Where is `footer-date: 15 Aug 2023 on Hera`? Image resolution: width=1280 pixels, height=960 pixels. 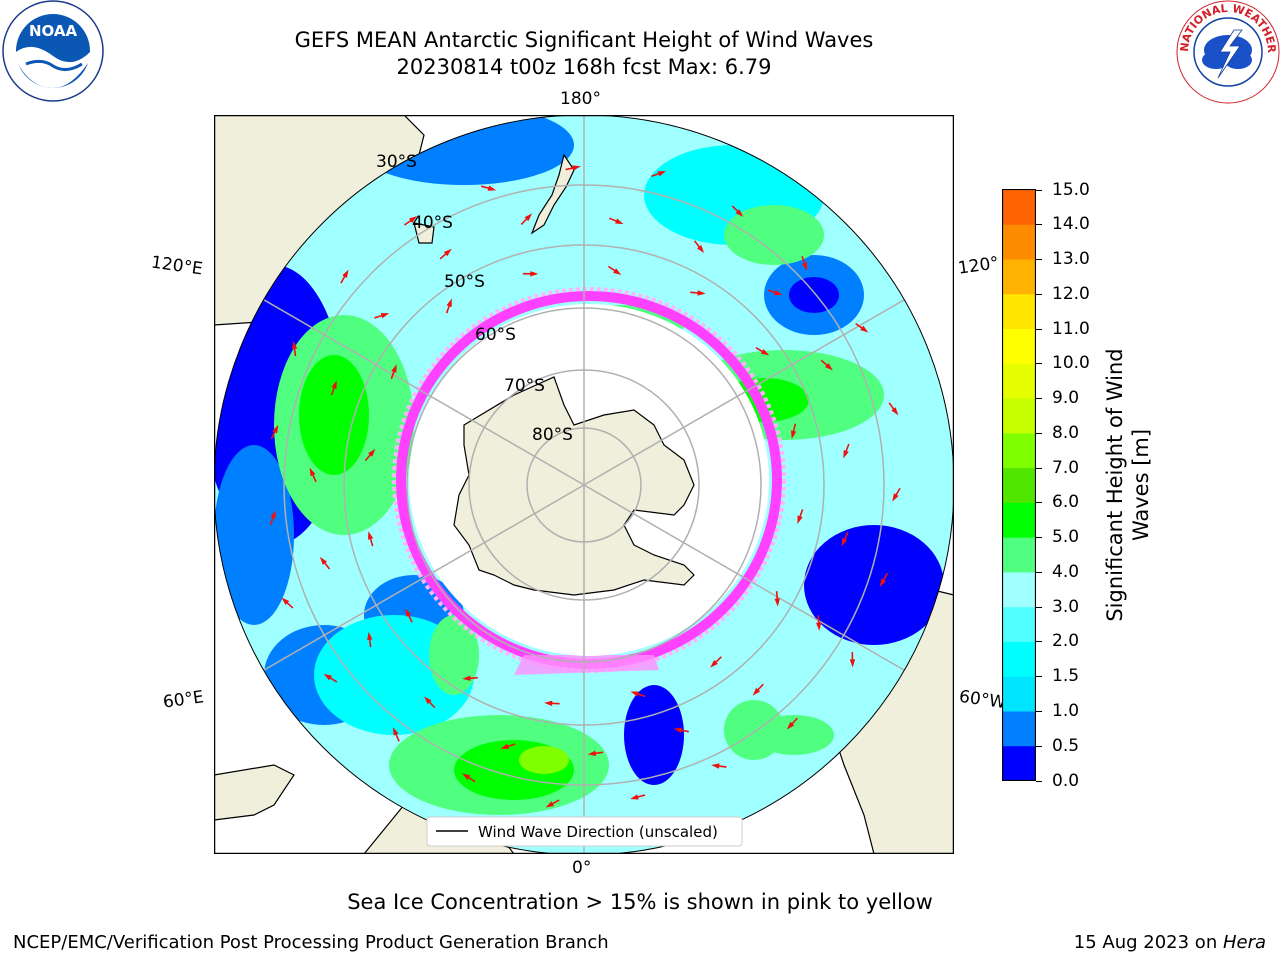
footer-date: 15 Aug 2023 on Hera is located at coordinates (1170, 942).